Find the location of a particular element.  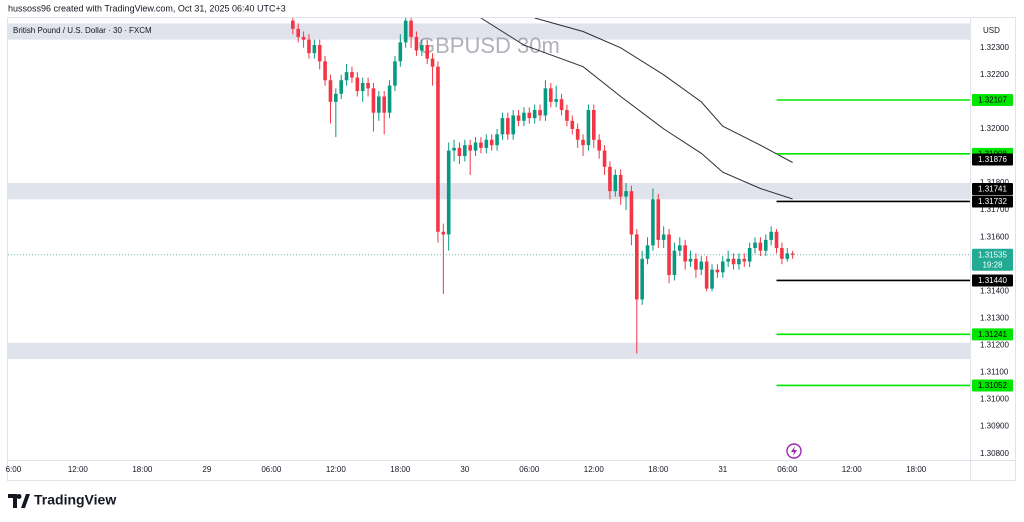

level-label: 1.31241 is located at coordinates (992, 334).